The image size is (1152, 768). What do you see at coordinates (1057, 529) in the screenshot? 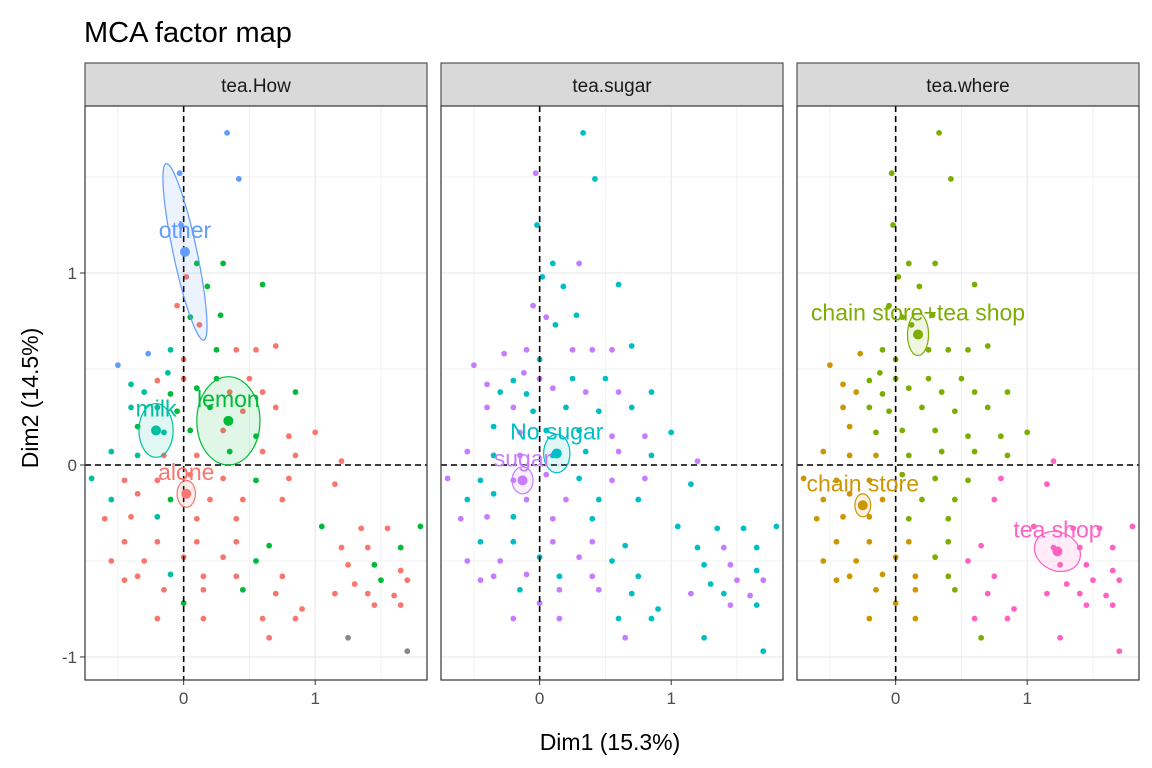
I see `category-label: tea shop` at bounding box center [1057, 529].